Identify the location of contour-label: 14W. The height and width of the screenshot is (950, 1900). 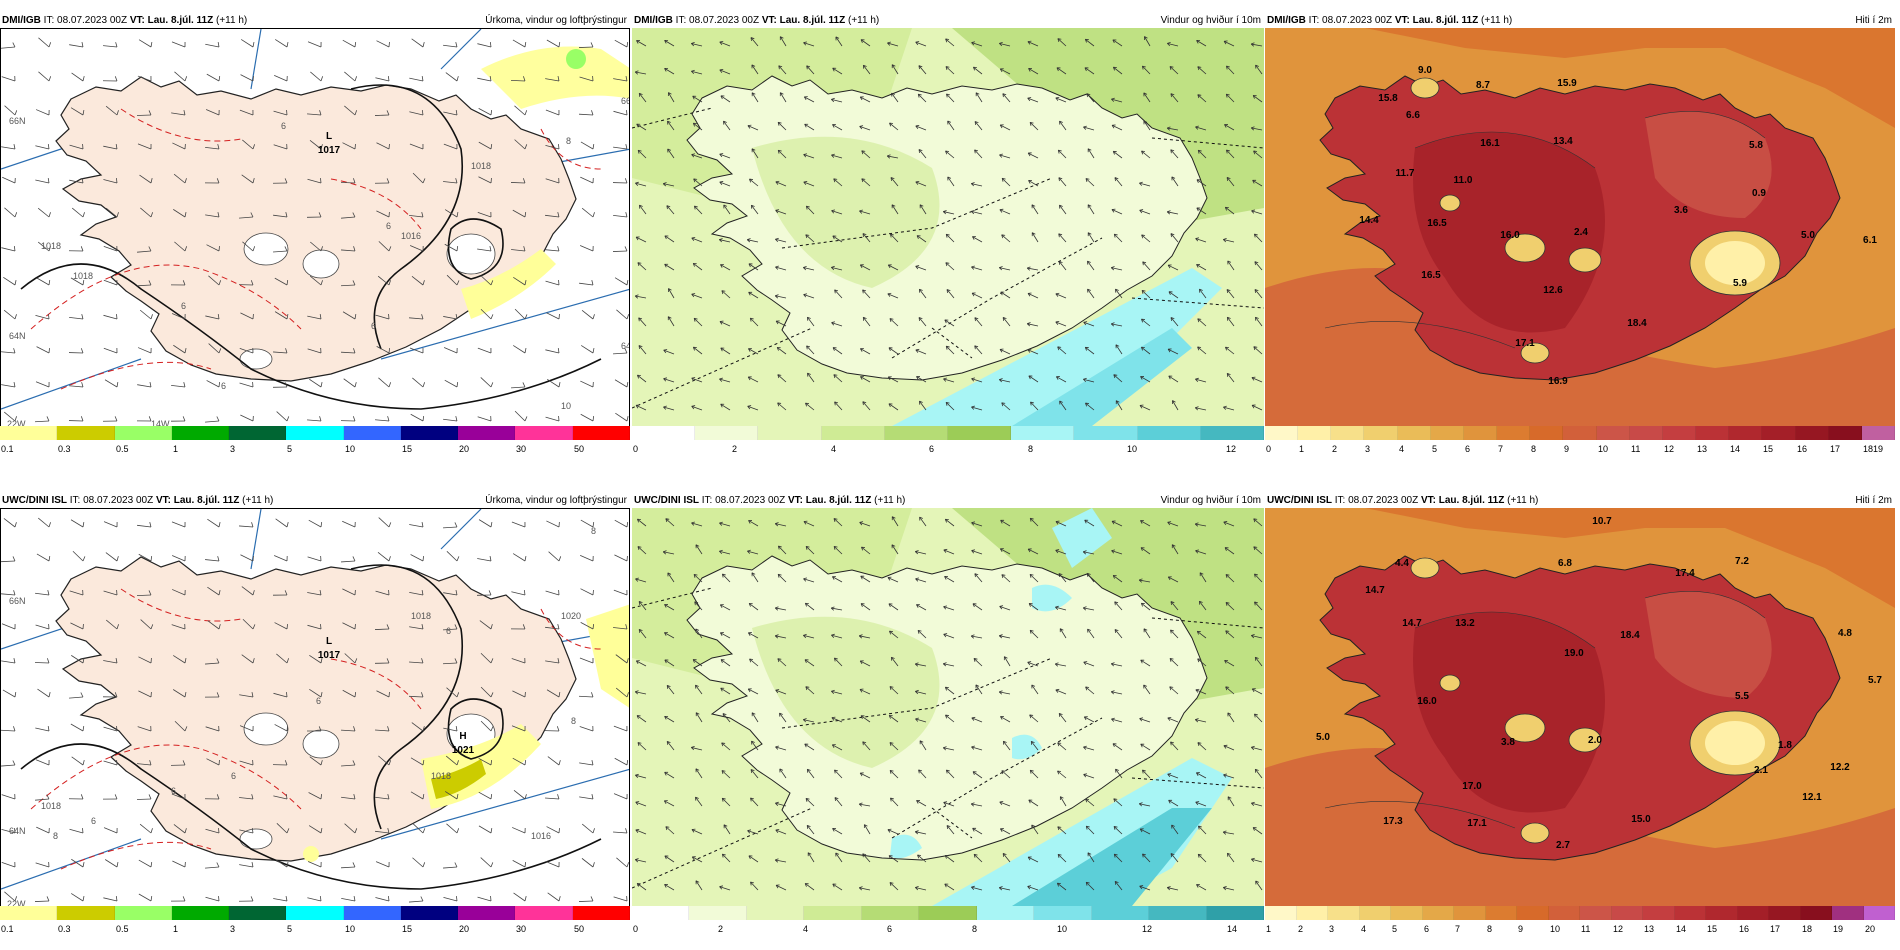
(160, 423).